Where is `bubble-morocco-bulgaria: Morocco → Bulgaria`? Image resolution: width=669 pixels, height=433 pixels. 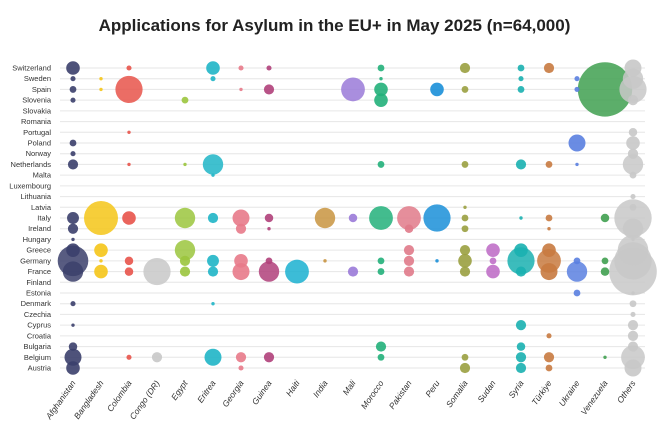 bubble-morocco-bulgaria: Morocco → Bulgaria is located at coordinates (381, 346).